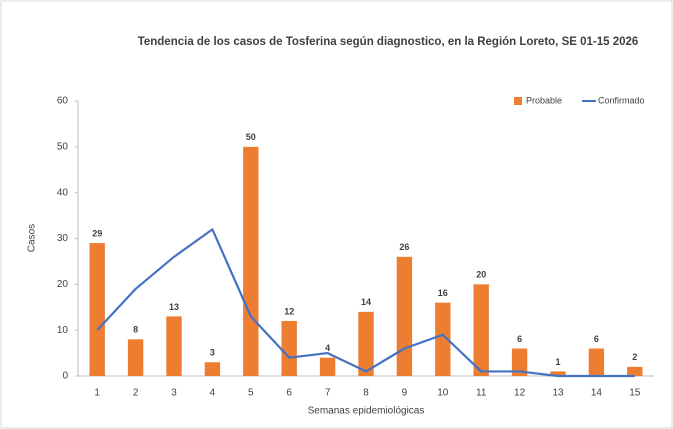 The height and width of the screenshot is (429, 673). I want to click on data-label: 50, so click(251, 137).